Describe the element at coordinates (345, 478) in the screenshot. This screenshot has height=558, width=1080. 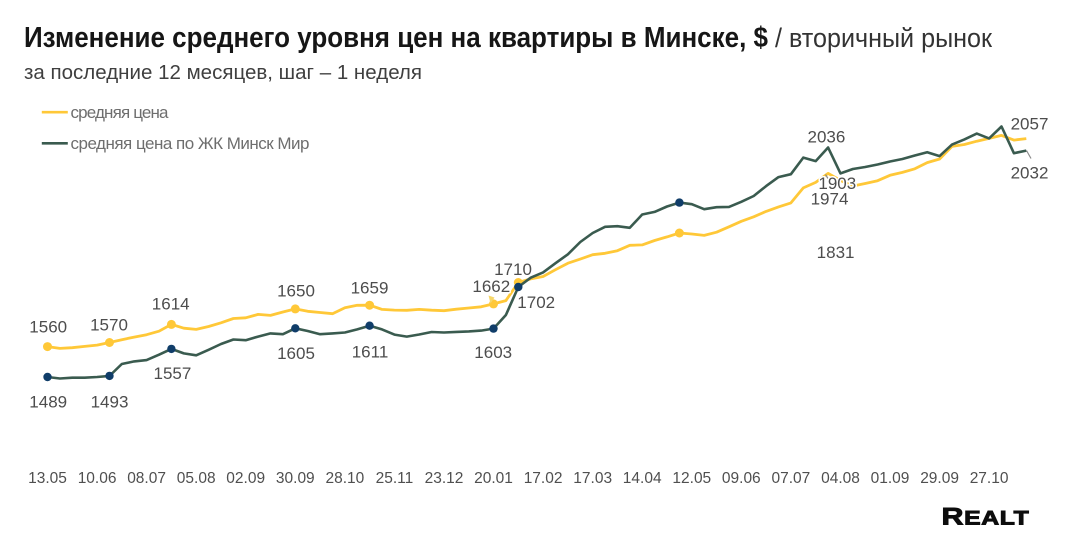
I see `svg-text: 28.10` at that location.